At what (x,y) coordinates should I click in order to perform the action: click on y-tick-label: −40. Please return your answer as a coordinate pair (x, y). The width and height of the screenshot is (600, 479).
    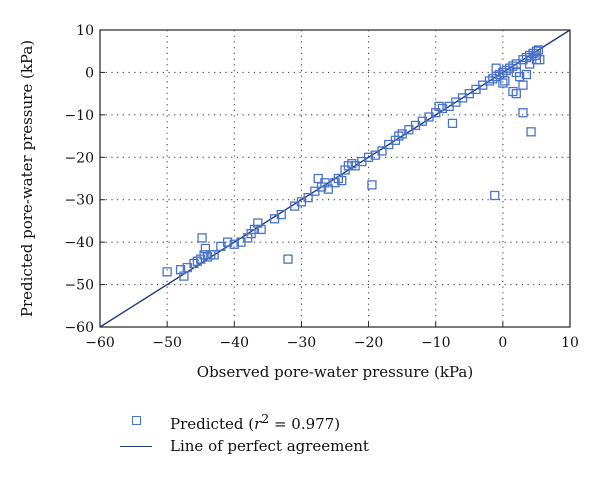
    Looking at the image, I should click on (79, 243).